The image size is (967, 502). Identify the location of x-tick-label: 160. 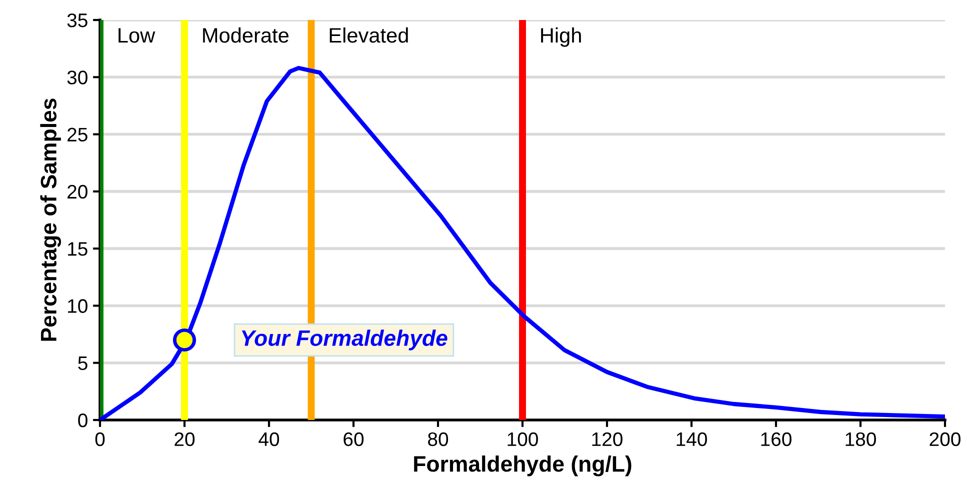
(776, 439).